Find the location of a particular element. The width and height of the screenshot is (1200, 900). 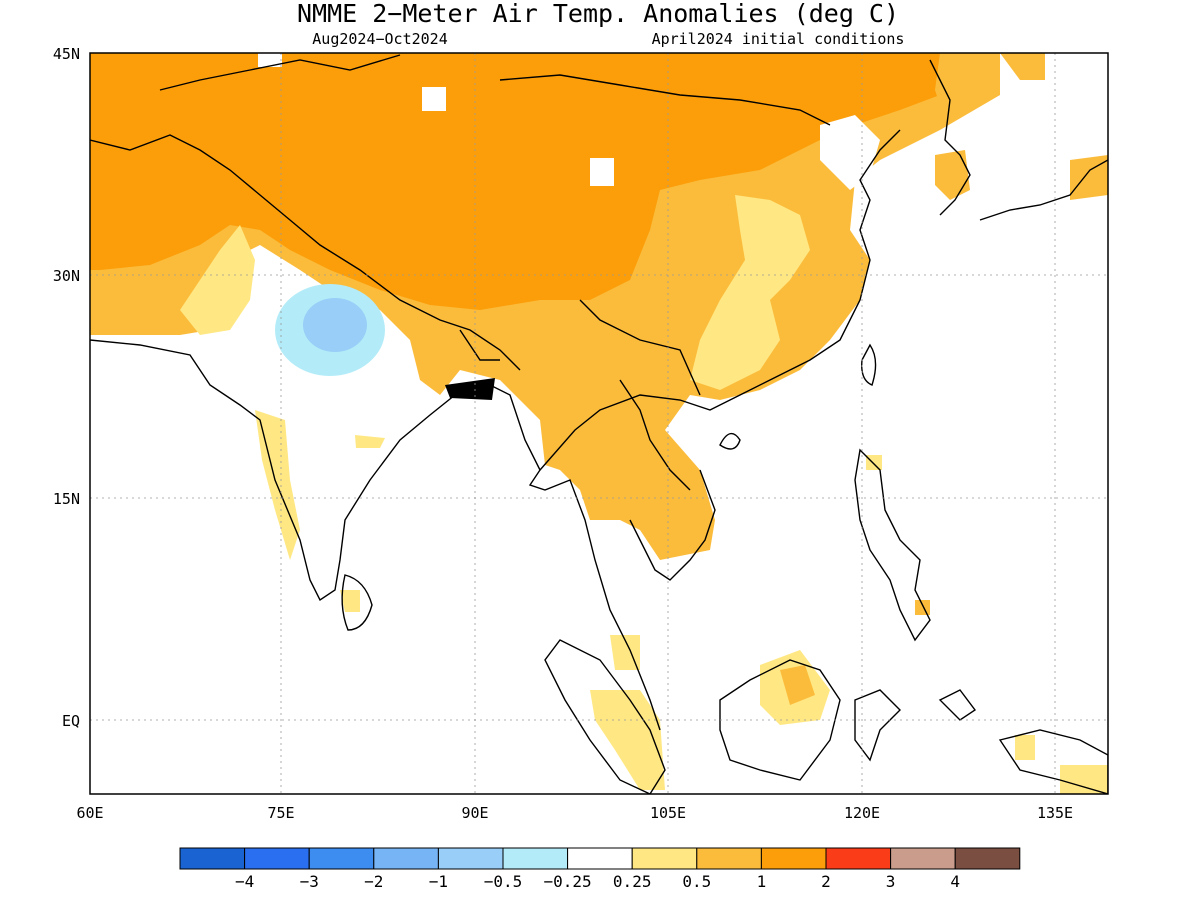

lat-tick-label: 45N is located at coordinates (66, 54).